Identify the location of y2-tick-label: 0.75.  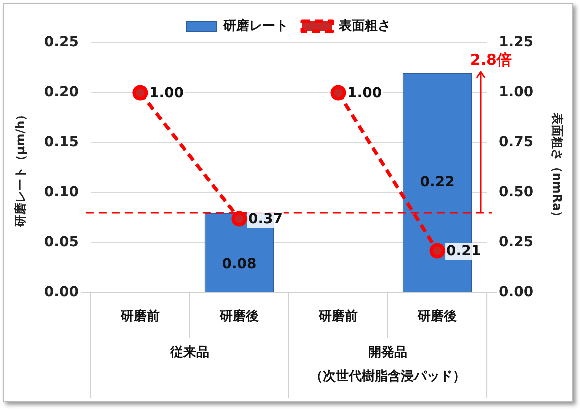
(516, 142).